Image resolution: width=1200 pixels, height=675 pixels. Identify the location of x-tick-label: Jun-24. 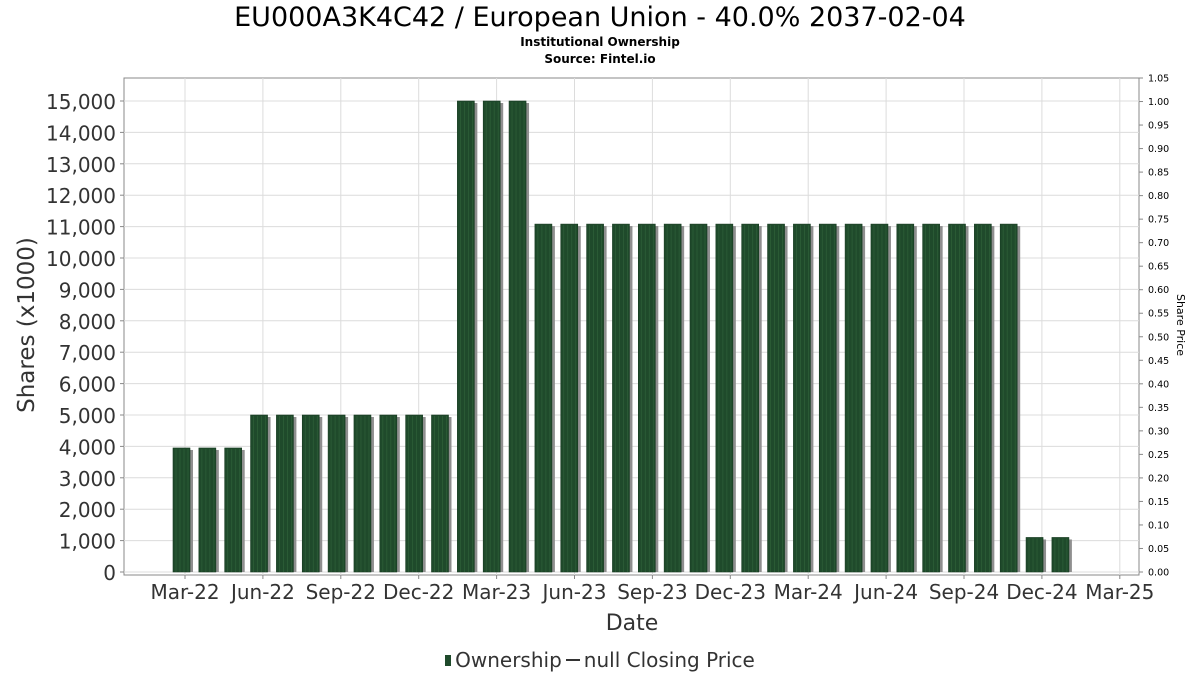
(885, 592).